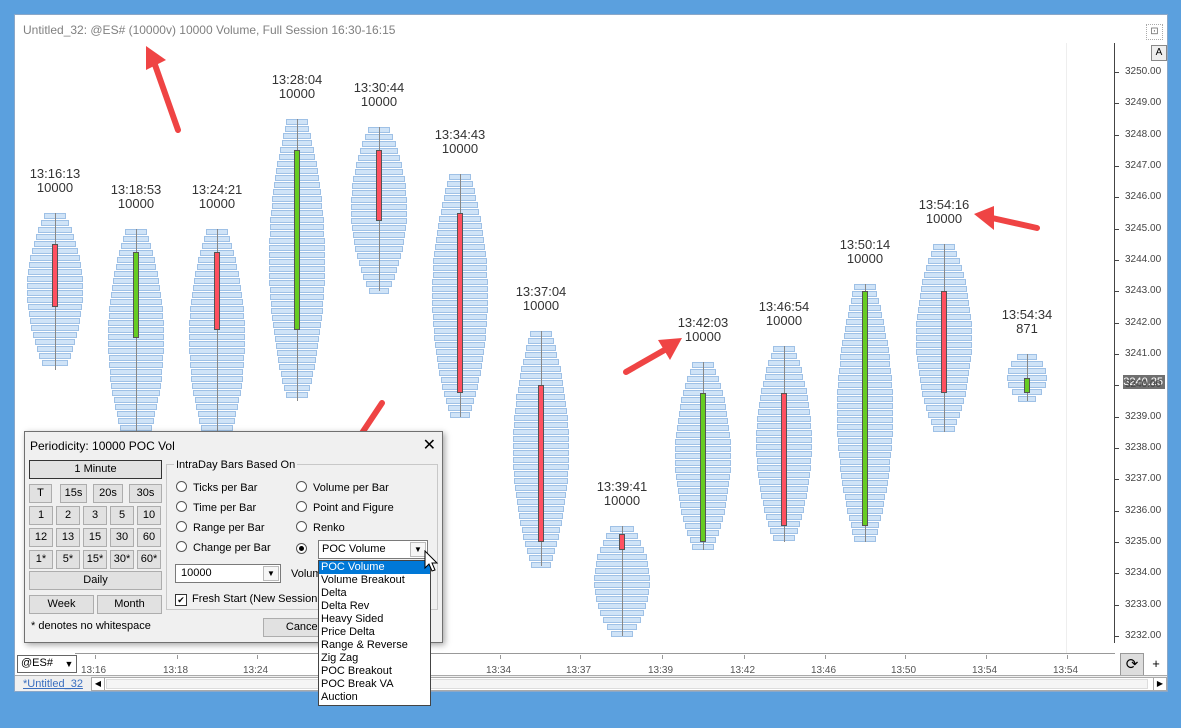 The height and width of the screenshot is (728, 1181). I want to click on dropdown-option: Volume Breakout, so click(363, 580).